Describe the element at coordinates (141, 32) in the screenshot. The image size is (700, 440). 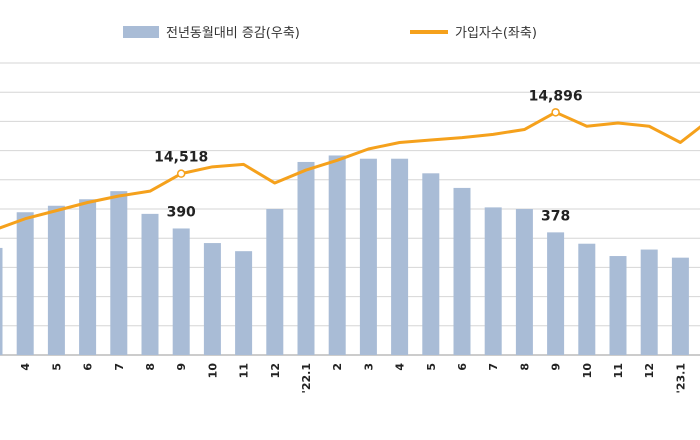
I see `legend-bar-swatch` at that location.